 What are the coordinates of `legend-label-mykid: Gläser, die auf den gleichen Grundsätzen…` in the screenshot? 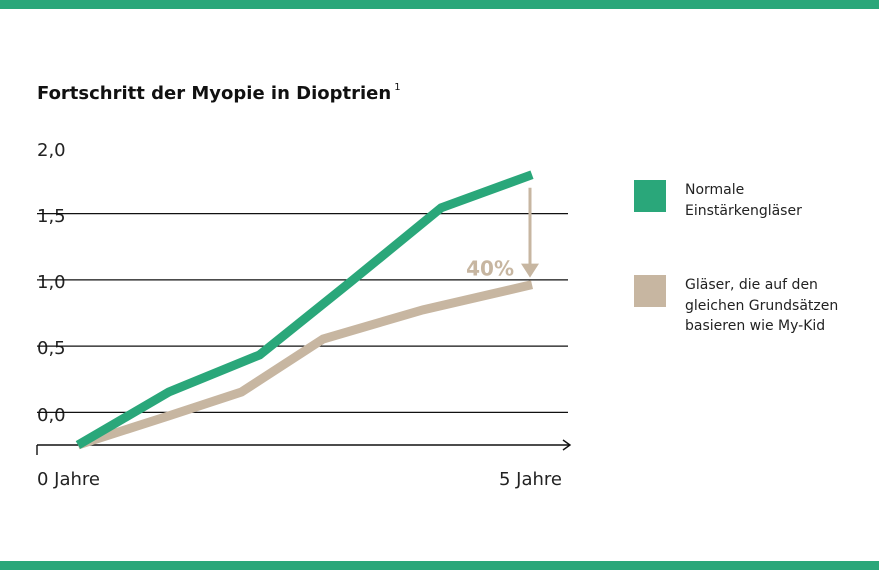 It's located at (762, 305).